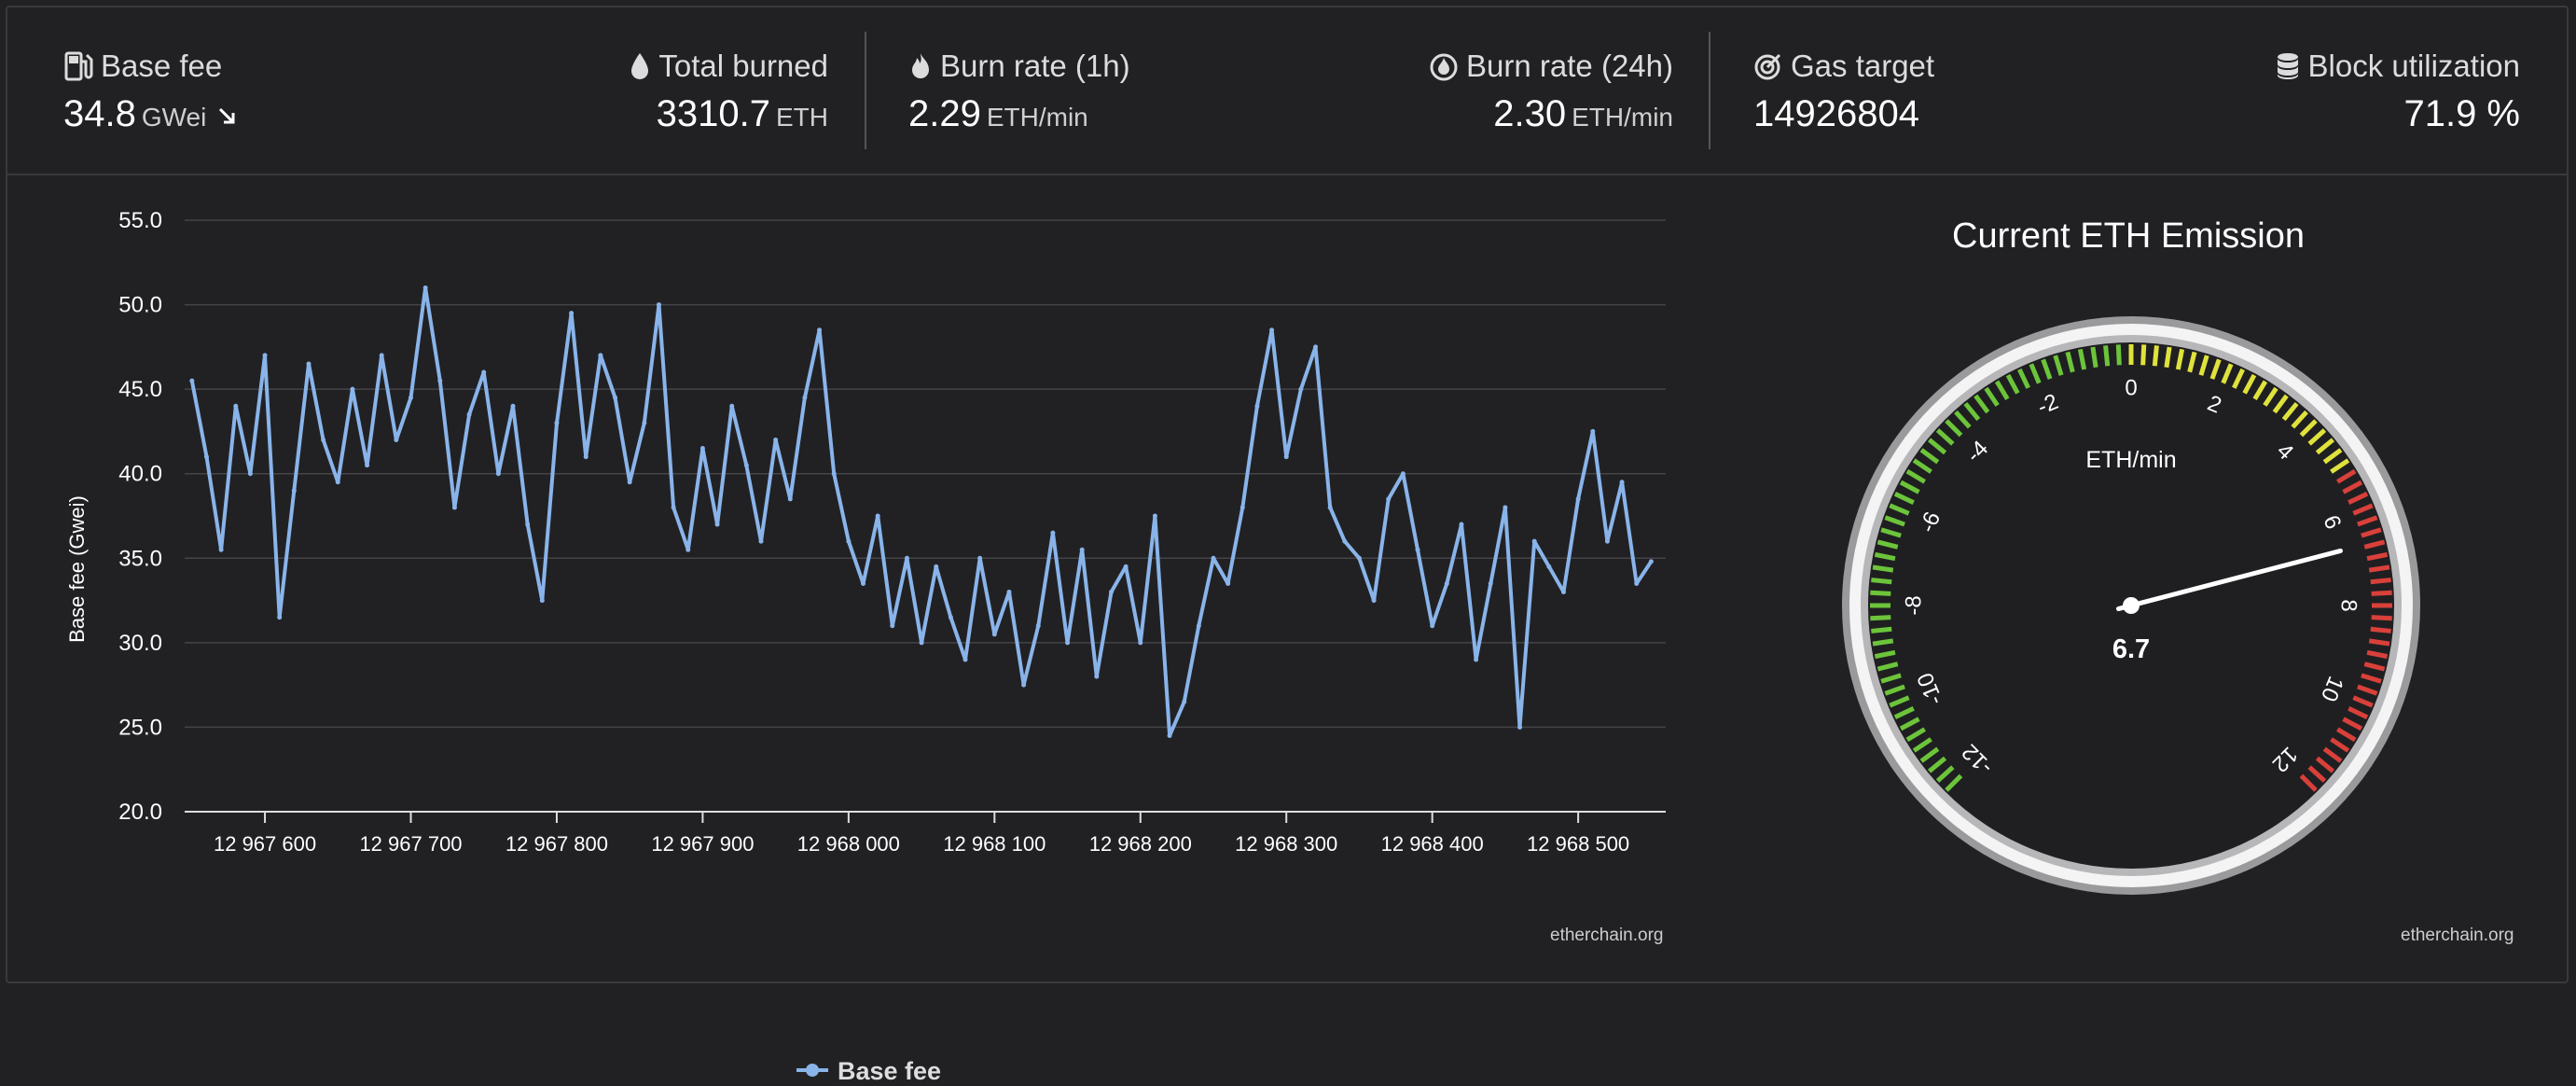 The height and width of the screenshot is (1086, 2576). What do you see at coordinates (2457, 935) in the screenshot?
I see `gauge-credit-link: etherchain.org` at bounding box center [2457, 935].